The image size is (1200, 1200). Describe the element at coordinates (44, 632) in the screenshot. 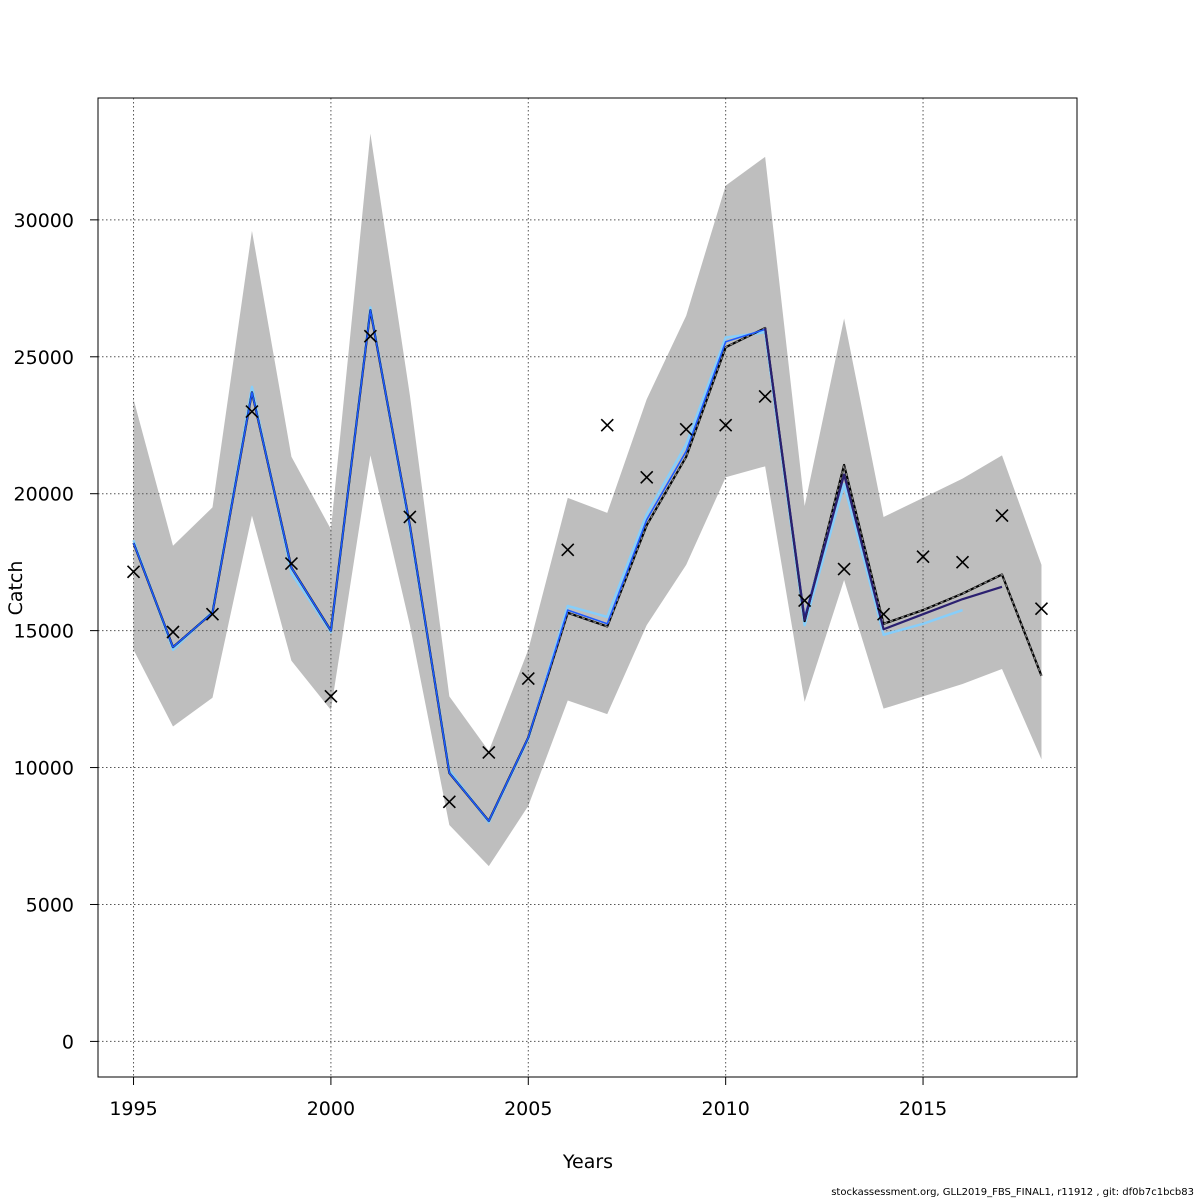

I see `y-tick-label: 15000` at that location.